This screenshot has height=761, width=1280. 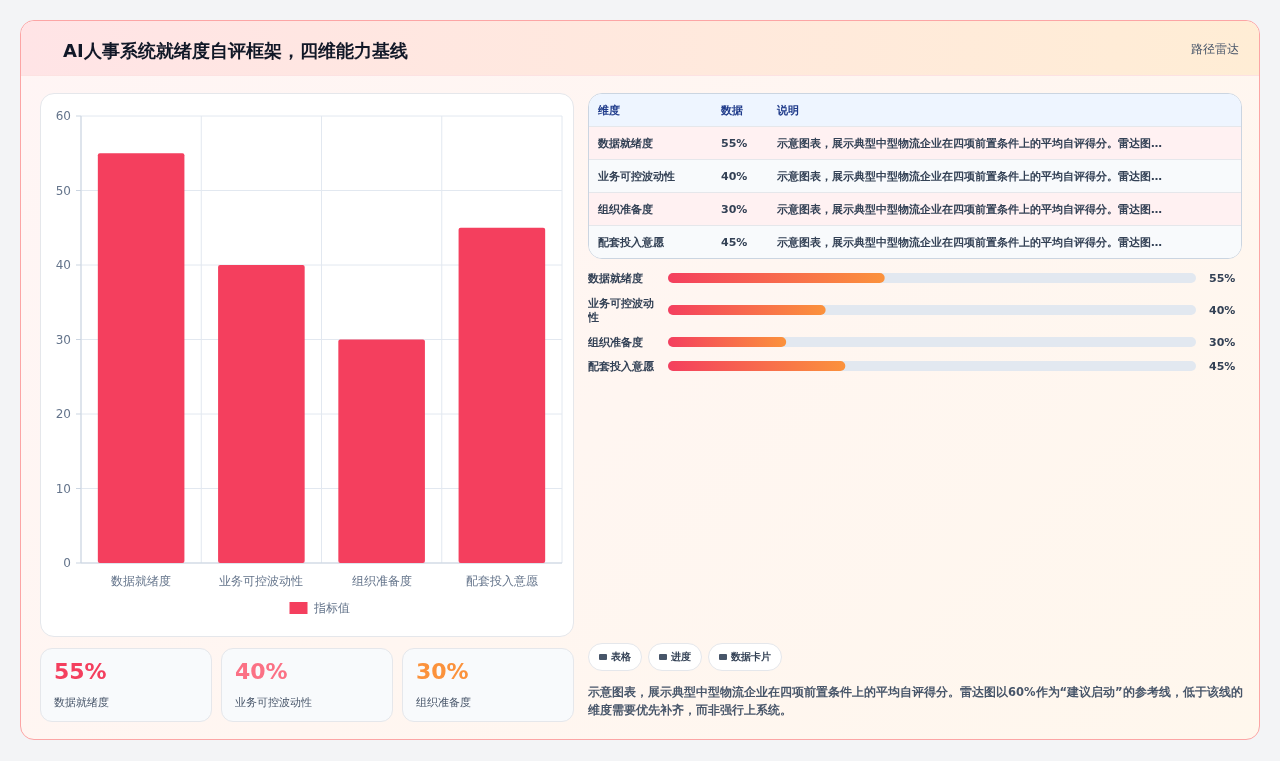 I want to click on category-label: 维度, so click(x=650, y=110).